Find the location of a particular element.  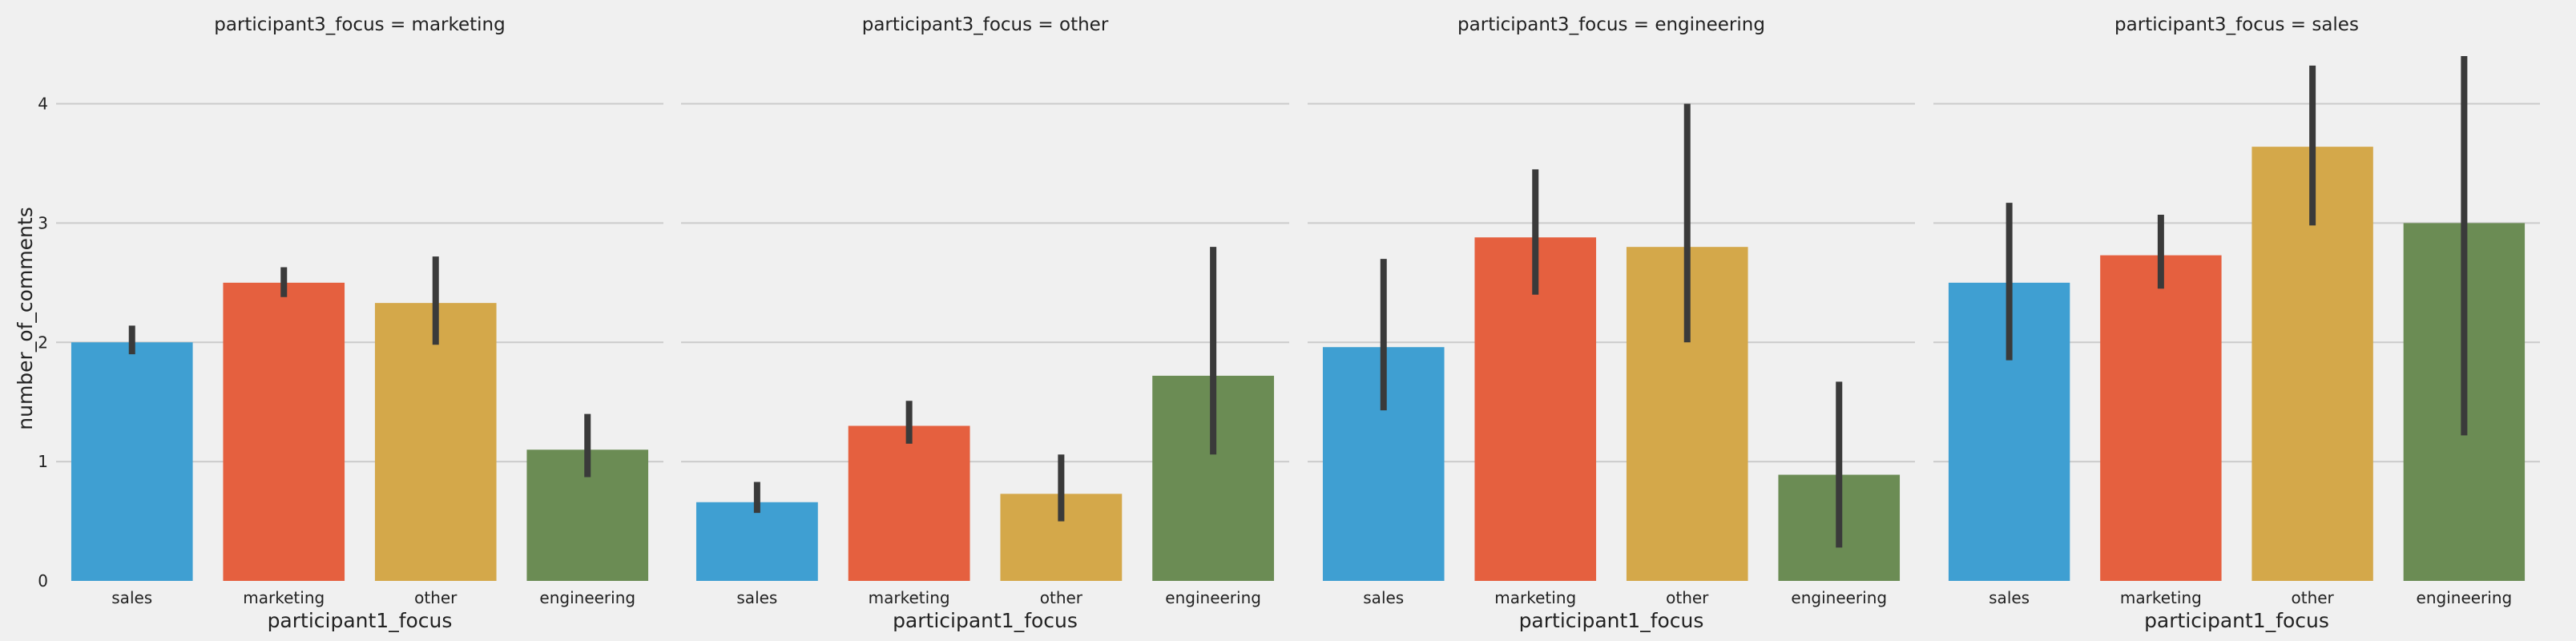

facet-title: participant3_focus = marketing is located at coordinates (359, 24).